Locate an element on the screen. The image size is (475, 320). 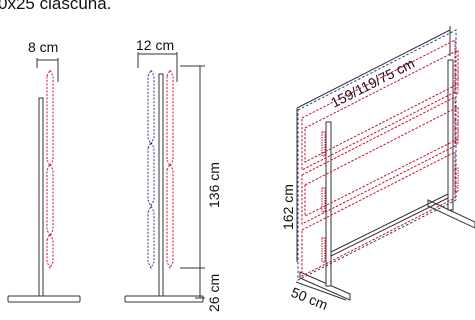
label-12cm: 12 cm is located at coordinates (155, 45).